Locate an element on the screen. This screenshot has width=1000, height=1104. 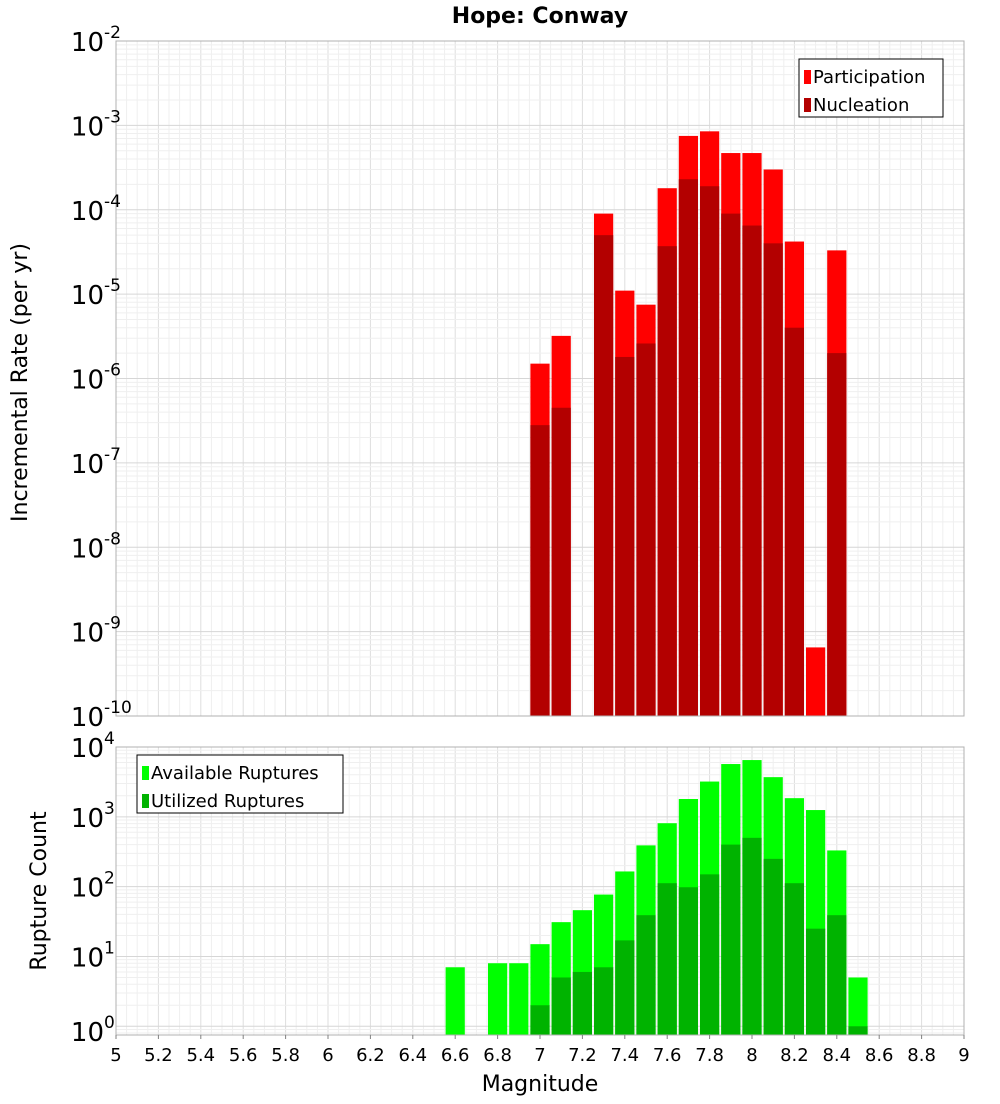
y-tick-label: 10 2 is located at coordinates (93, 886).